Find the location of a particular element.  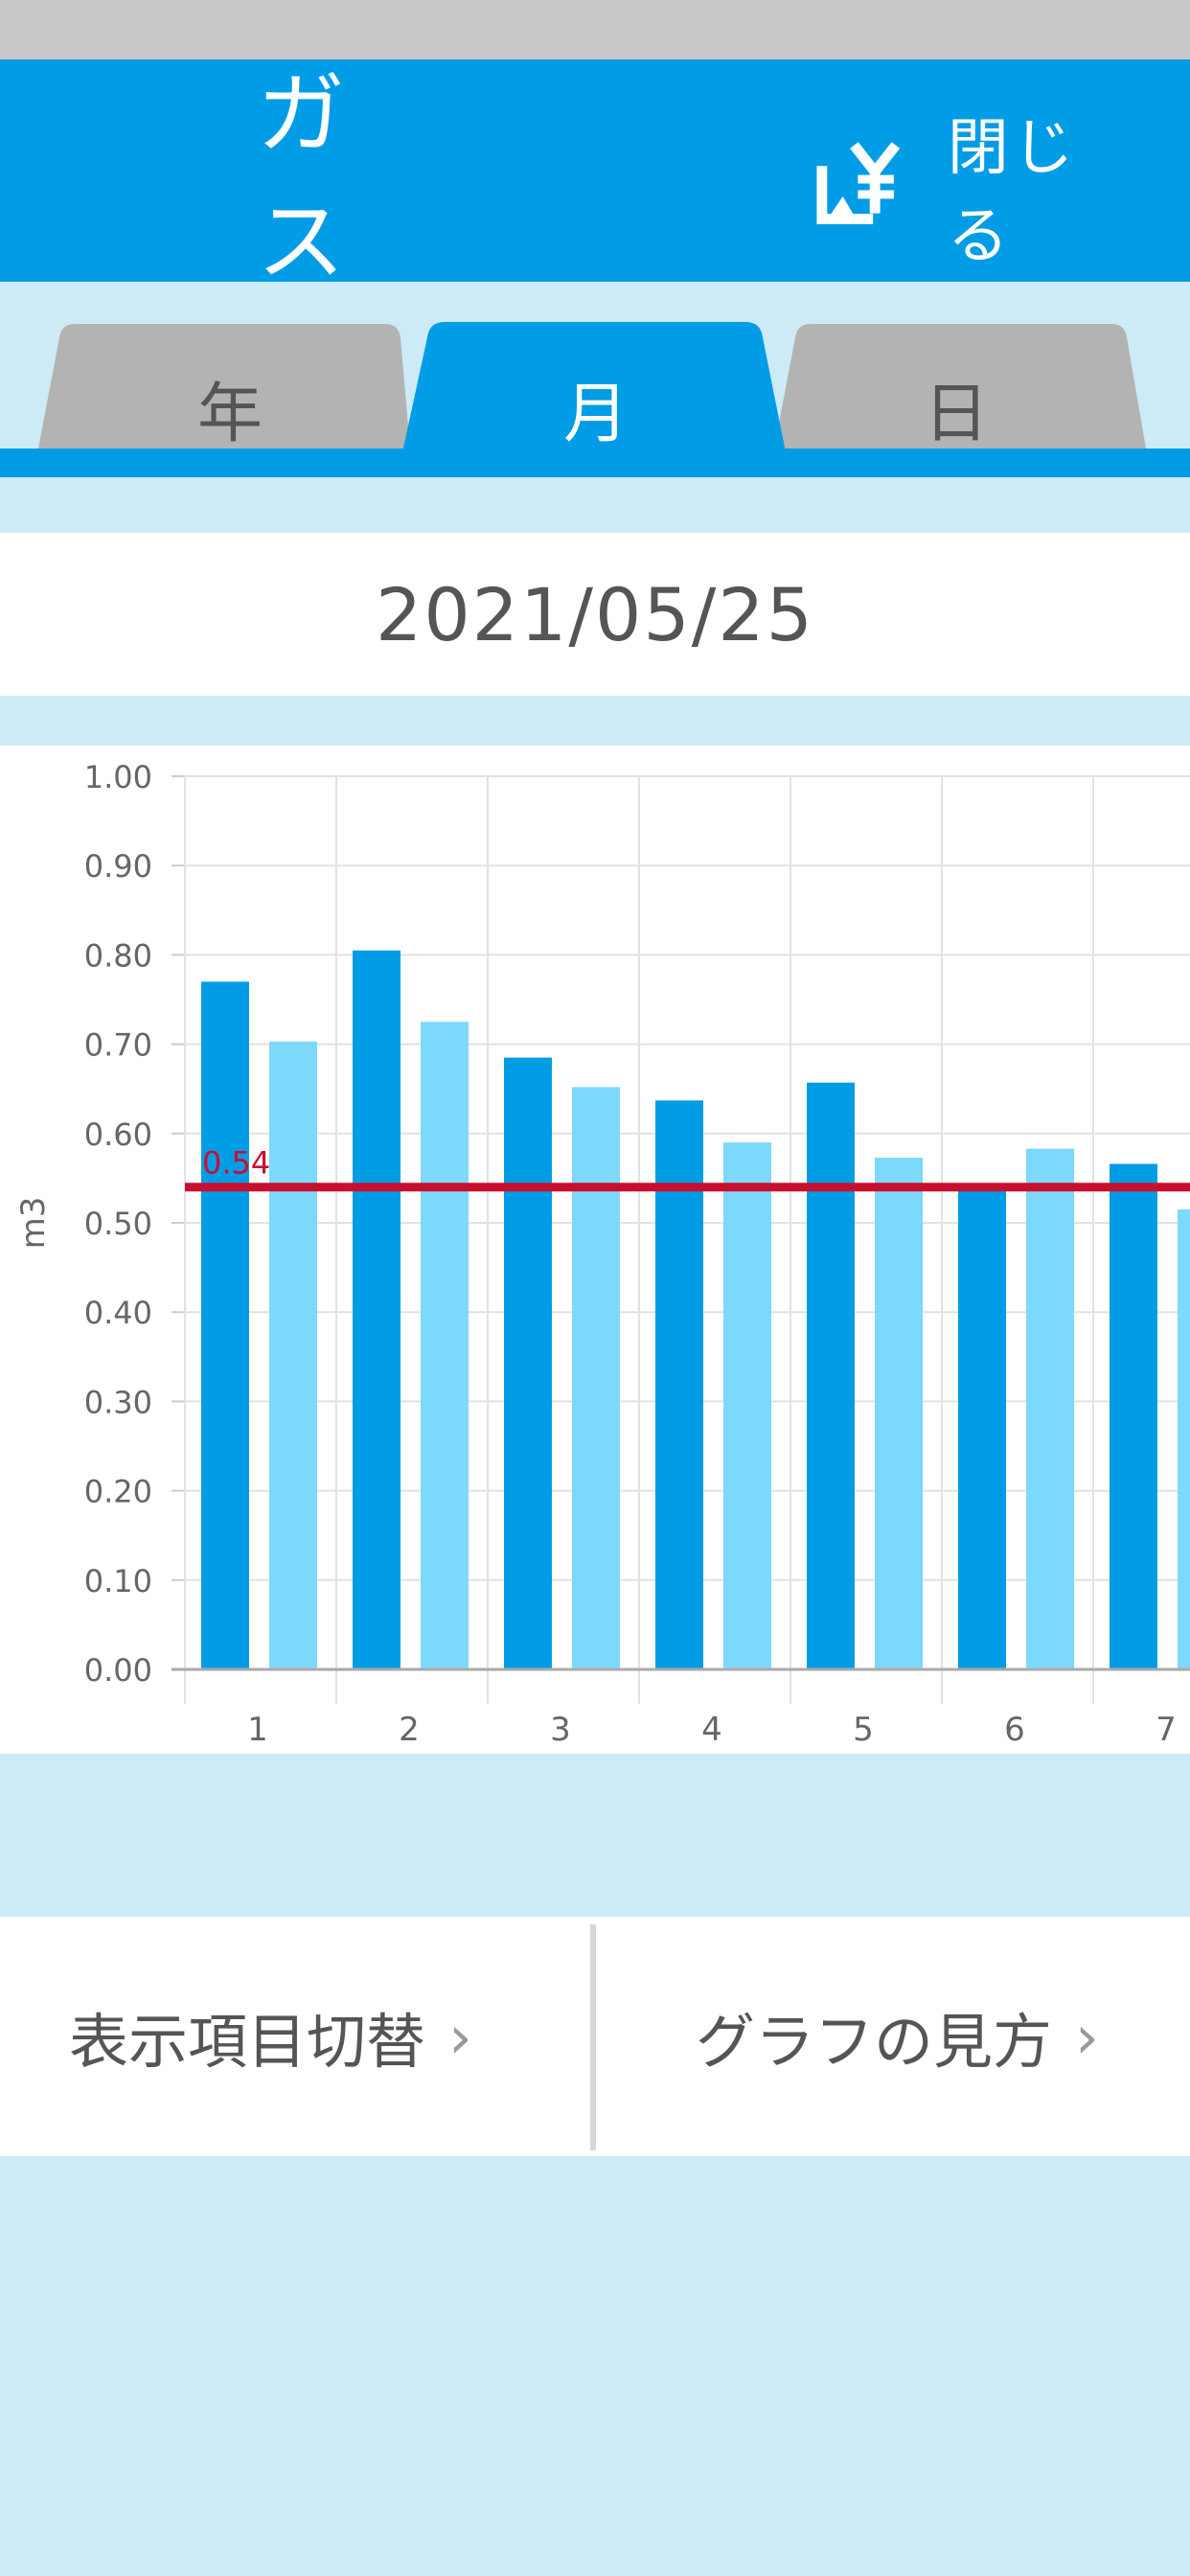

tab-day-shape is located at coordinates (960, 386).